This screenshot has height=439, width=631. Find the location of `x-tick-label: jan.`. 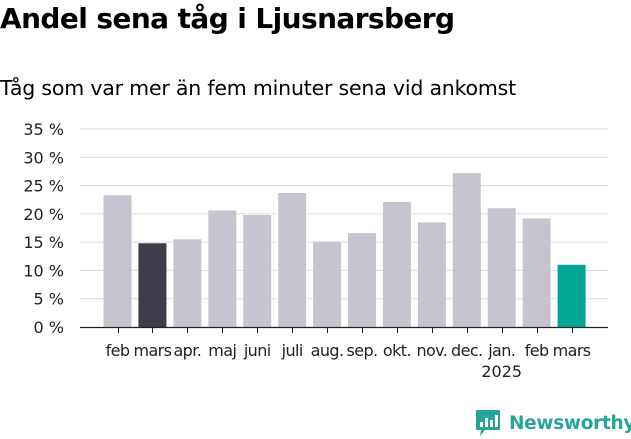

x-tick-label: jan. is located at coordinates (501, 350).